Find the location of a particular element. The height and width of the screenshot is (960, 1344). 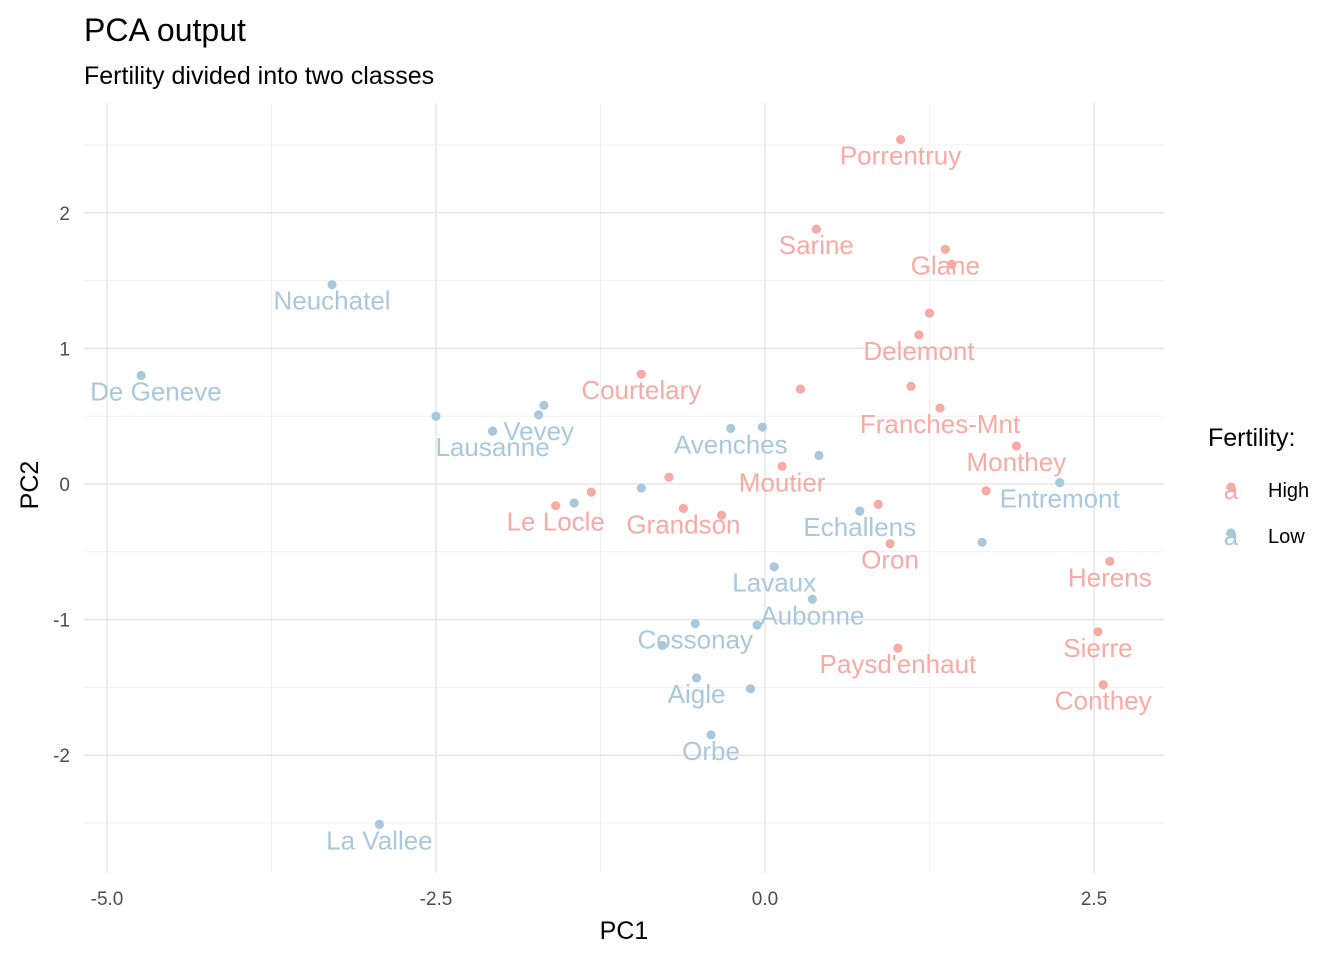

point-label: Cossonay is located at coordinates (695, 640).